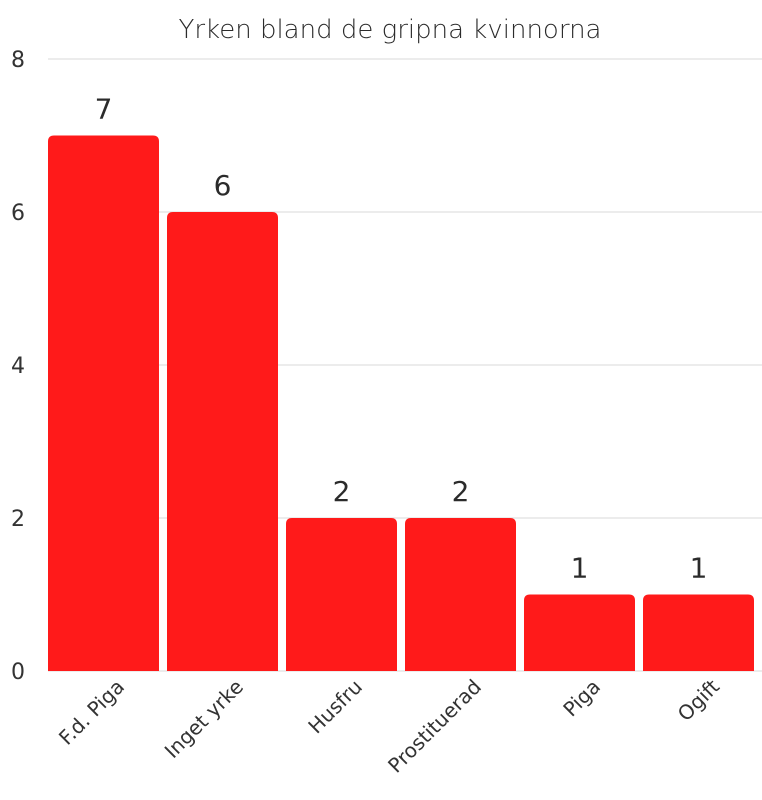 The width and height of the screenshot is (762, 800). Describe the element at coordinates (18, 519) in the screenshot. I see `y-tick-label: 2` at that location.